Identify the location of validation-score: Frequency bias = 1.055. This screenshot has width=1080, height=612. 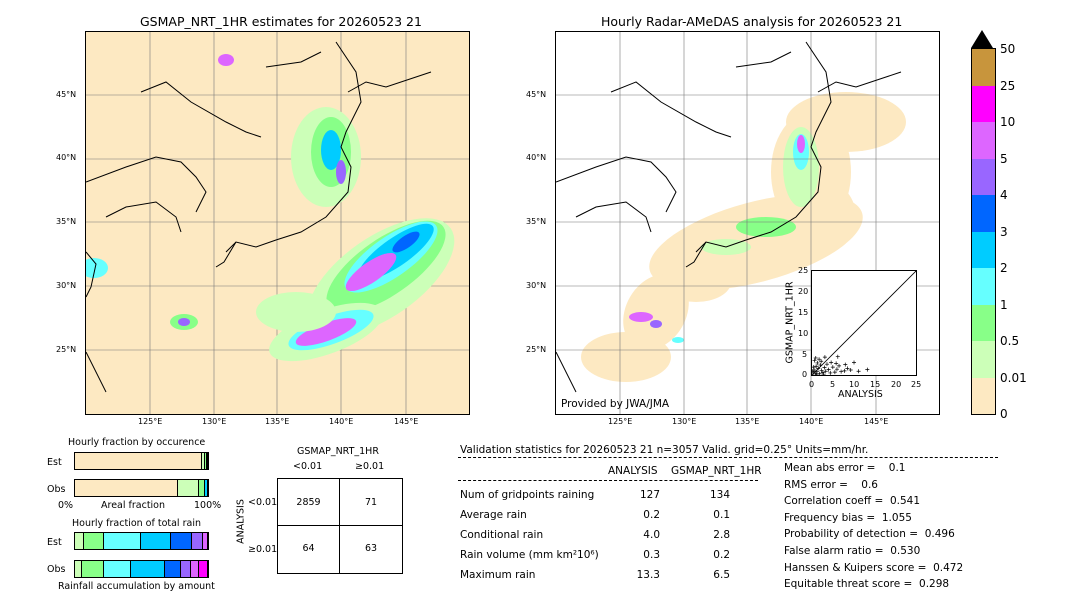
(848, 517).